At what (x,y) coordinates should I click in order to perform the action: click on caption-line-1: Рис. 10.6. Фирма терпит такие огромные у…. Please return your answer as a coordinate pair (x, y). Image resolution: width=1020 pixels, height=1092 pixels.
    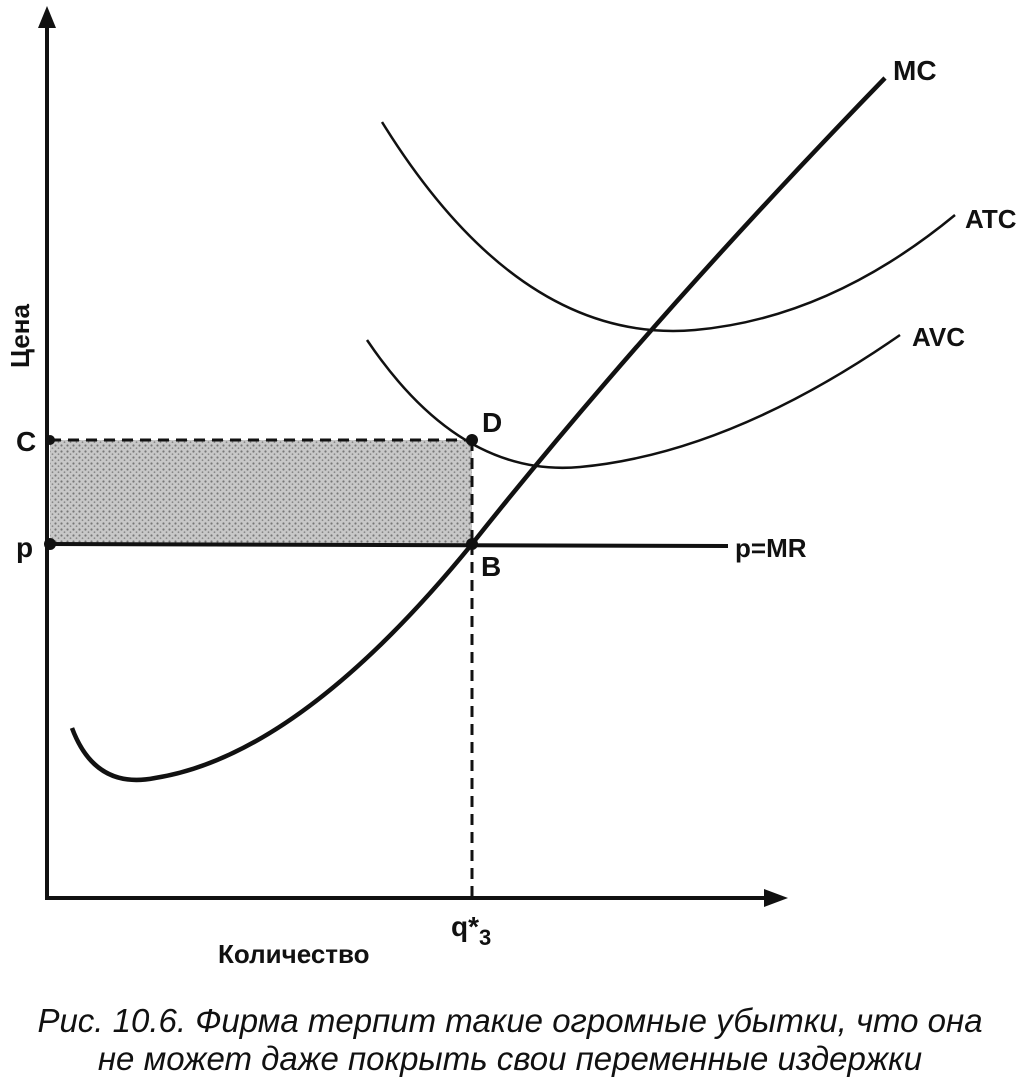
    Looking at the image, I should click on (510, 1020).